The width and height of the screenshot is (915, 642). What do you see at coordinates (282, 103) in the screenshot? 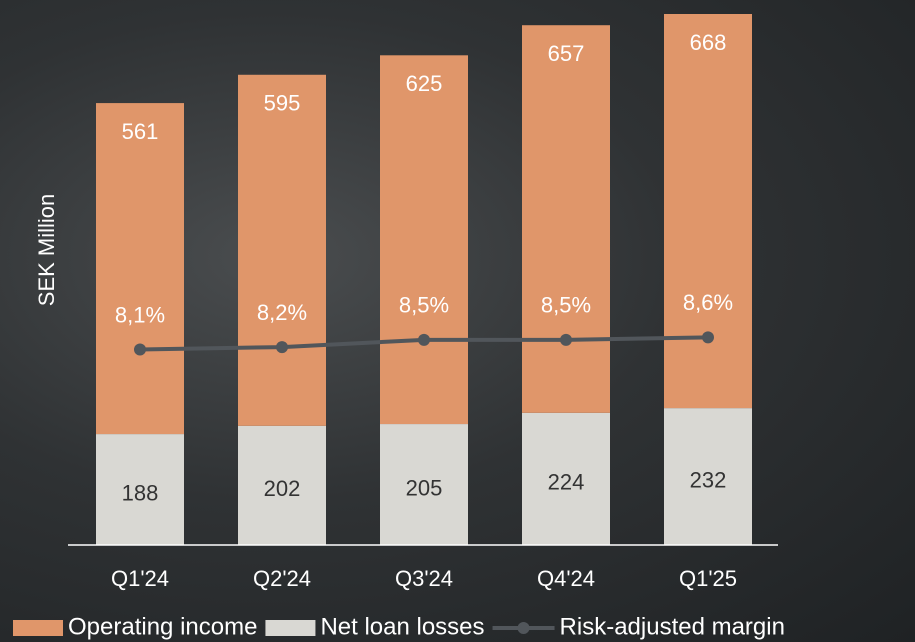
I see `data-label: 595` at bounding box center [282, 103].